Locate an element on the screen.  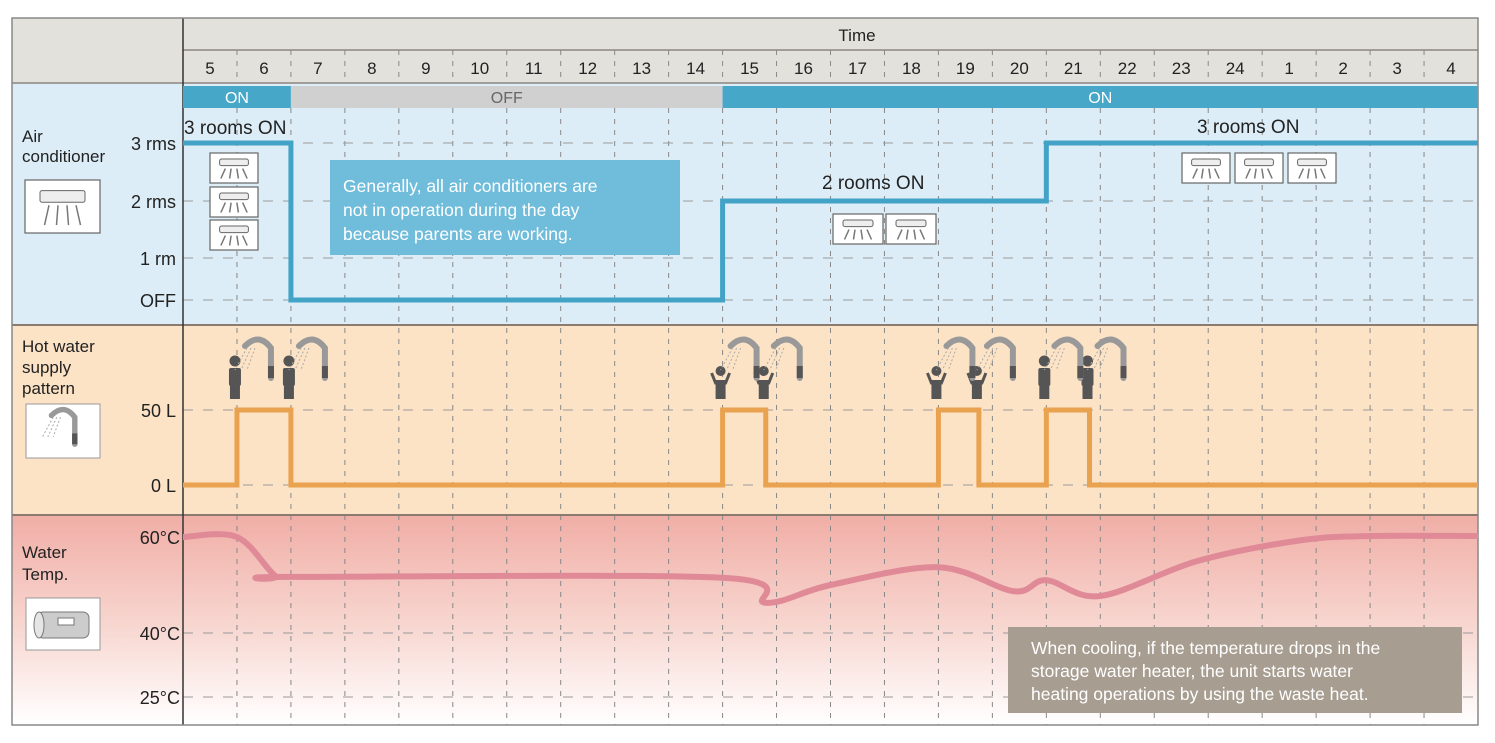
hot-water-title: pattern is located at coordinates (48, 388).